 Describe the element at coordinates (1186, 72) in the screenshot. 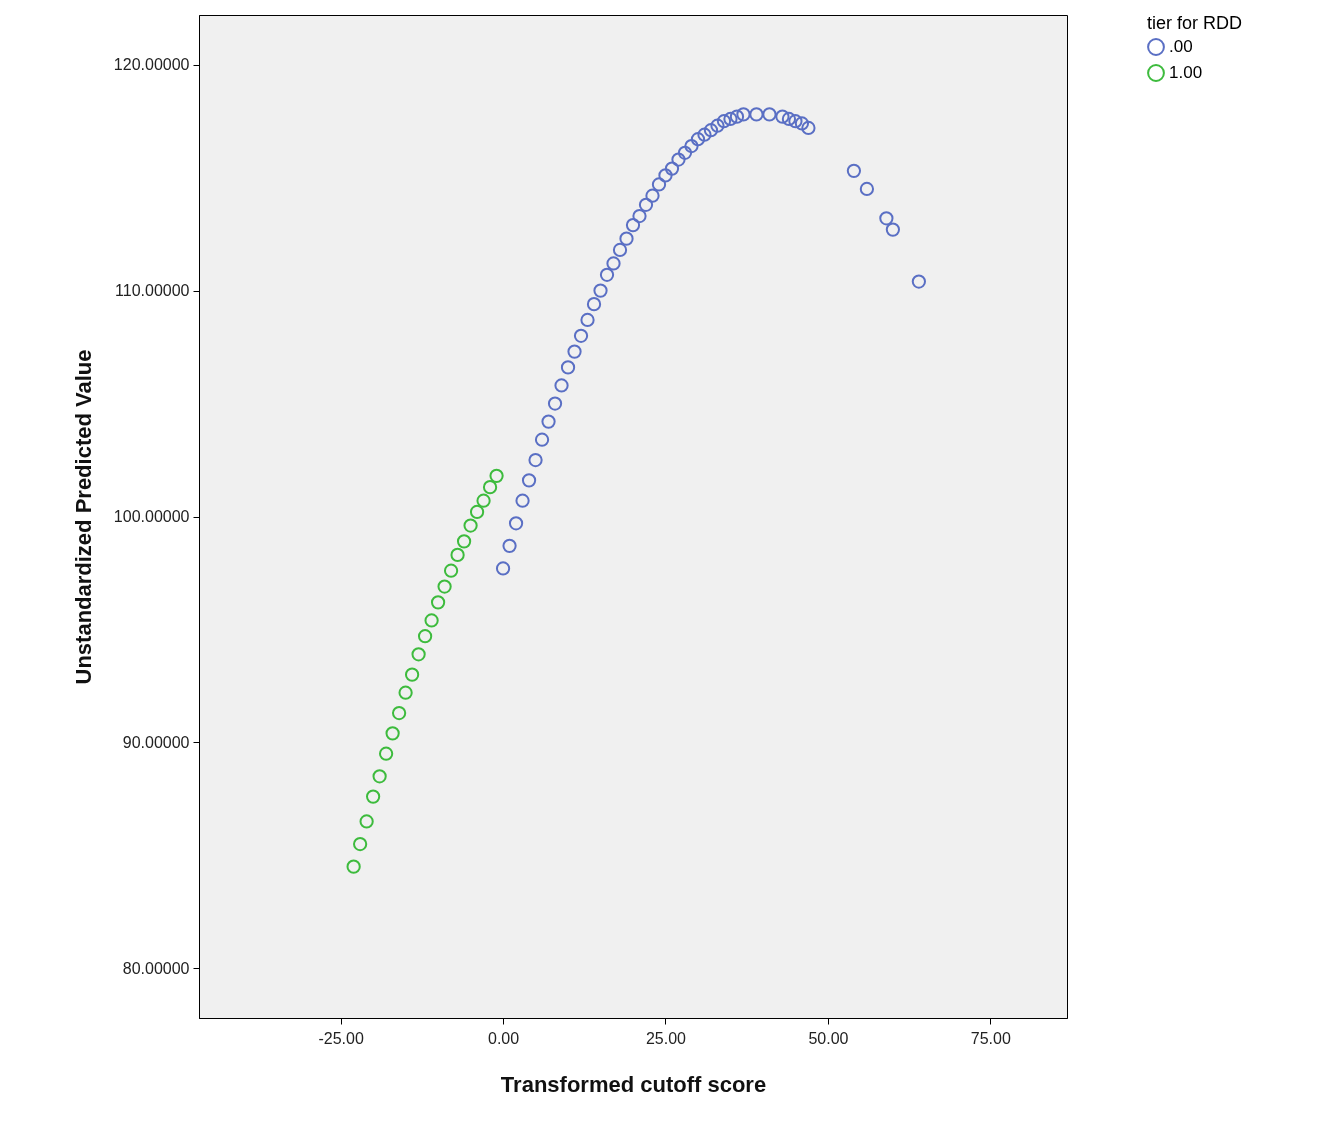

I see `legend-label: 1.00` at that location.